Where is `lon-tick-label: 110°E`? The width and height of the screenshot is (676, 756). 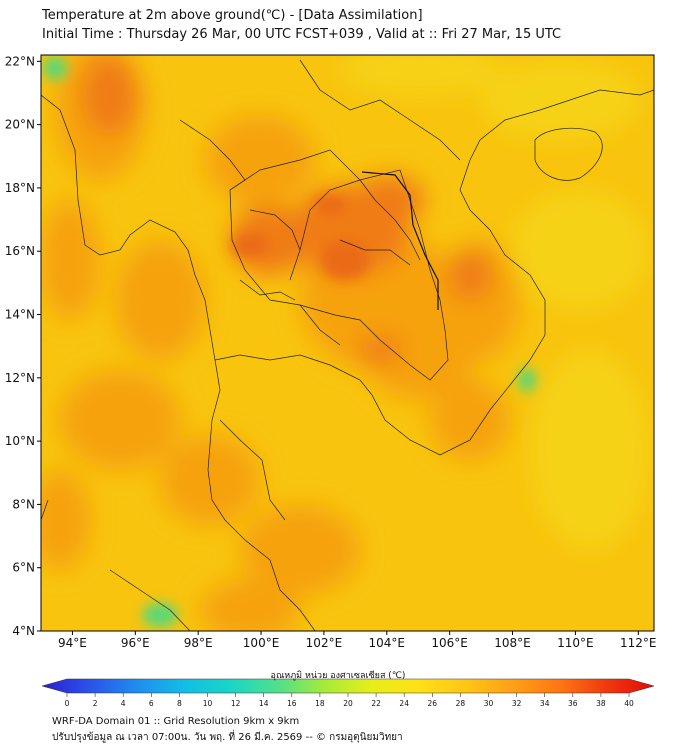 lon-tick-label: 110°E is located at coordinates (575, 643).